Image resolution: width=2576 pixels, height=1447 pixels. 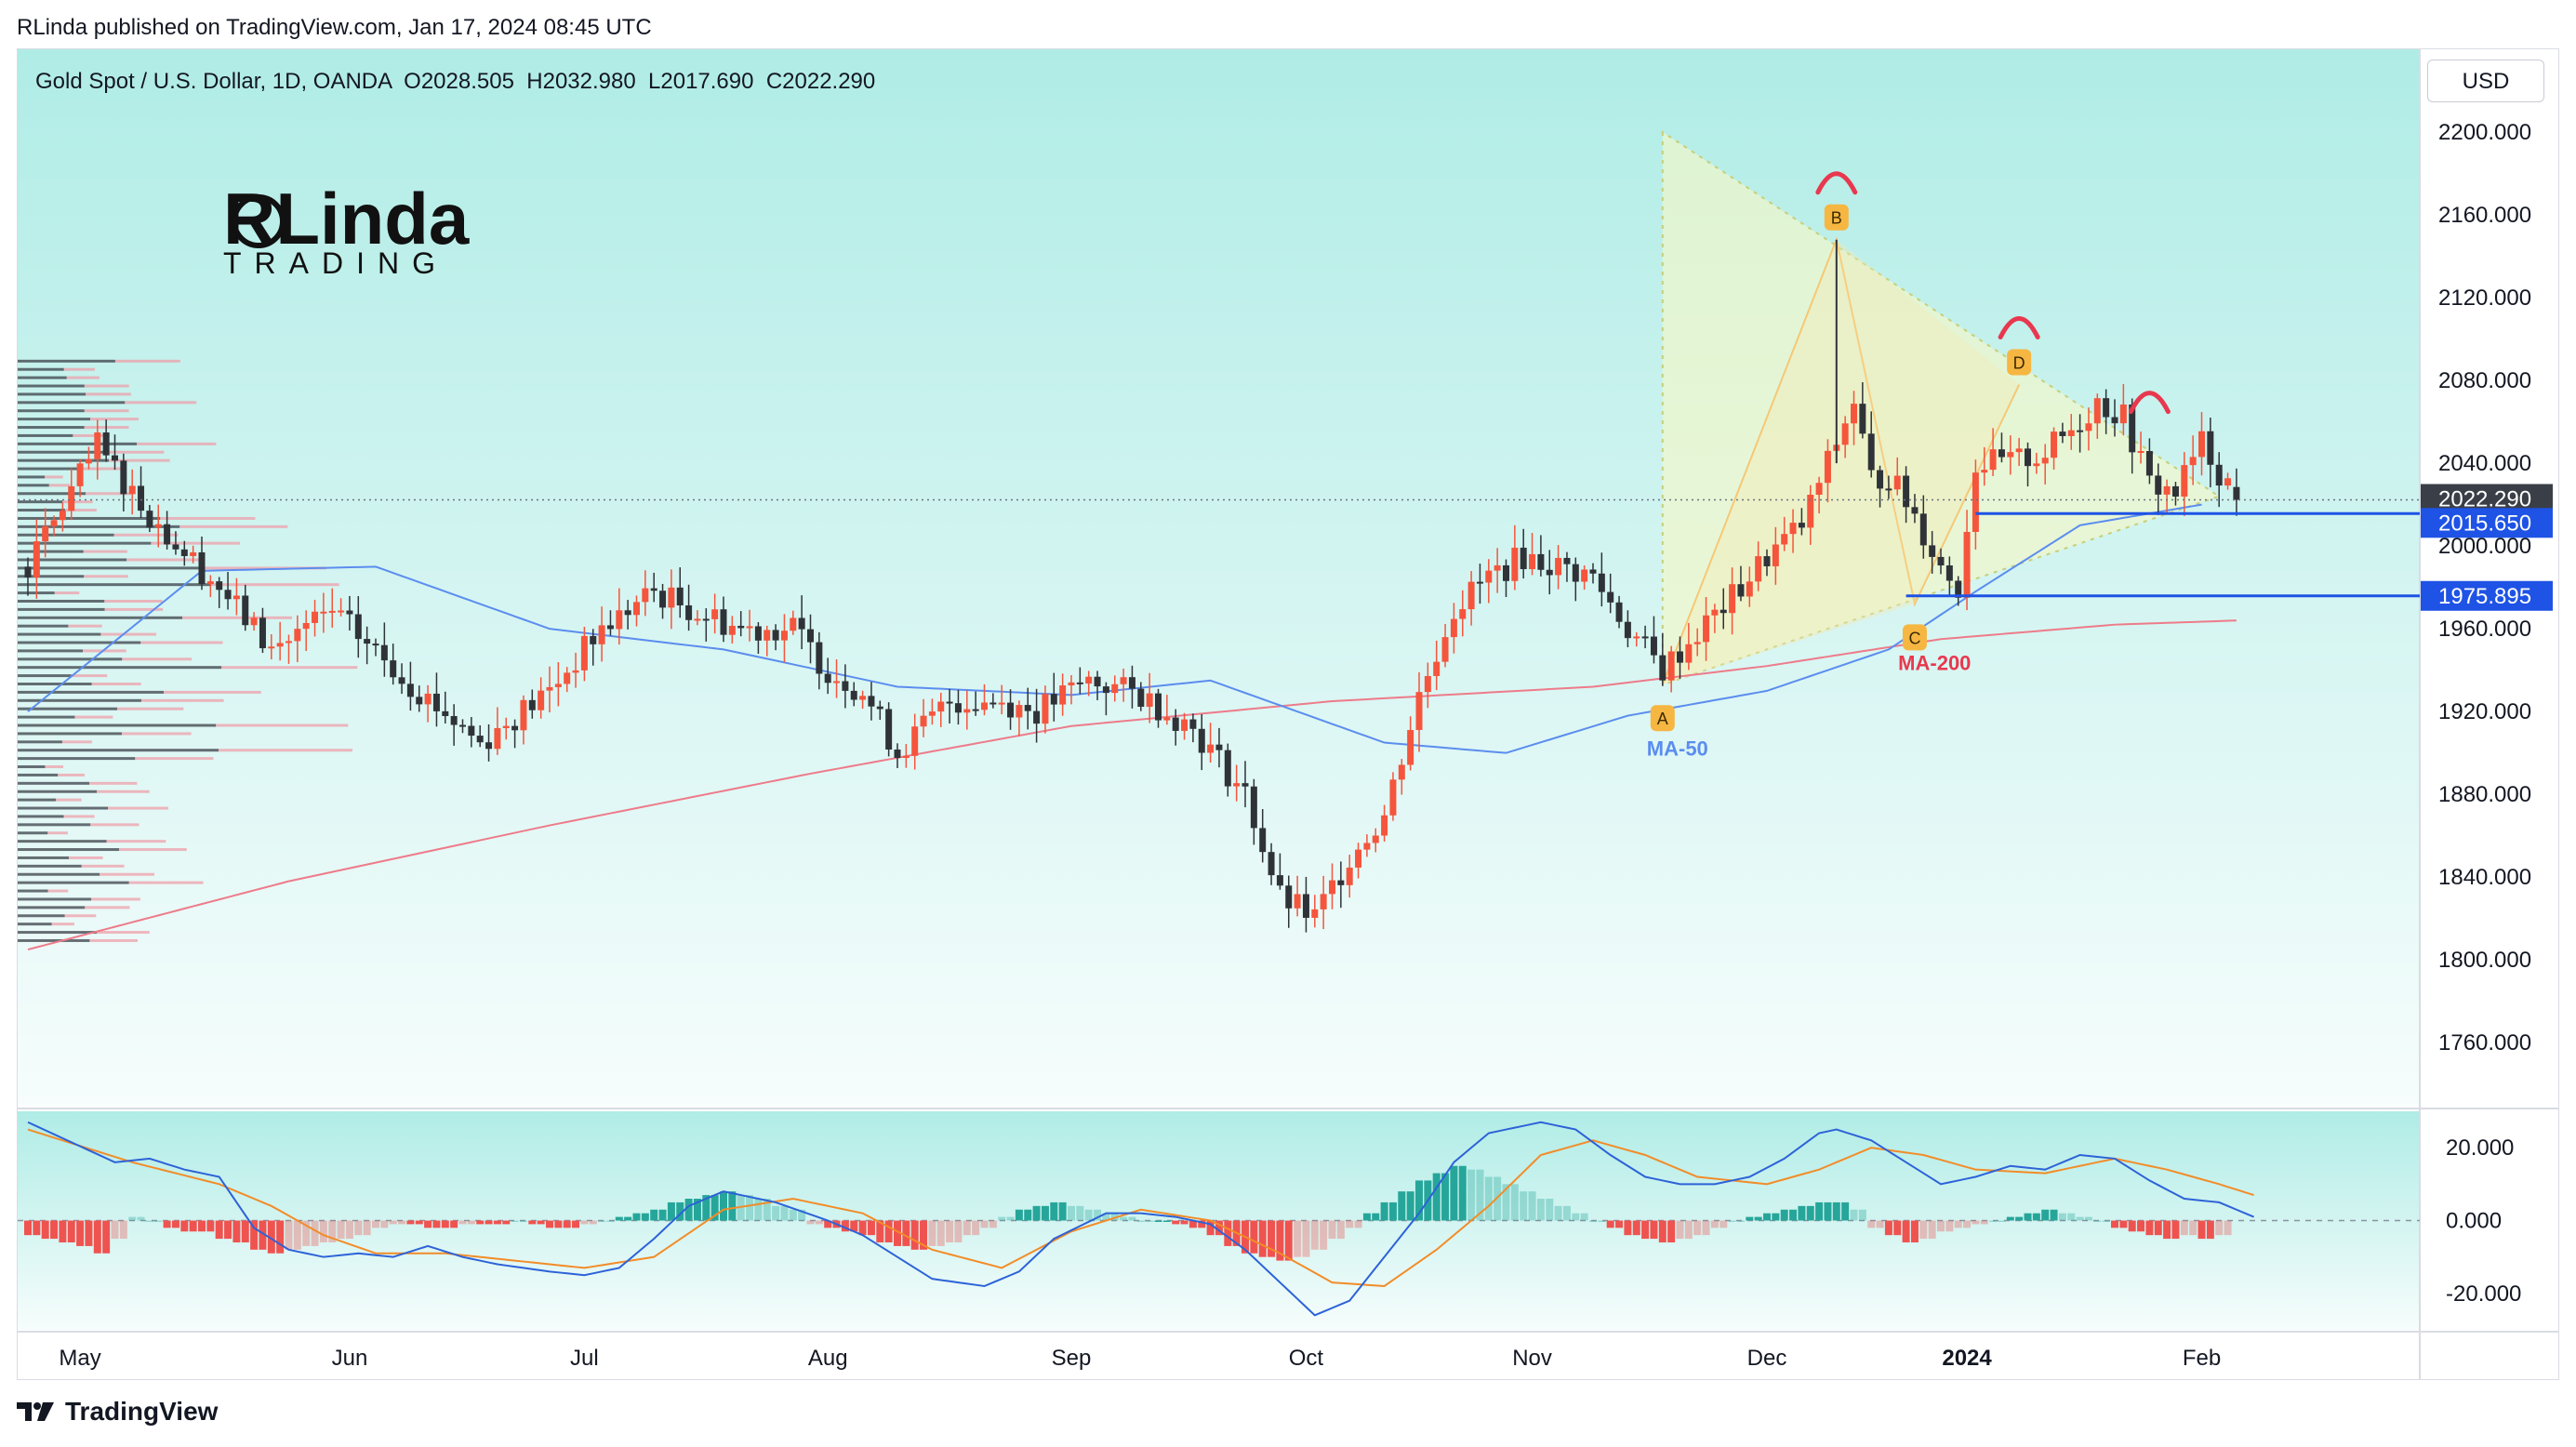 What do you see at coordinates (2485, 81) in the screenshot?
I see `currency-button: USD` at bounding box center [2485, 81].